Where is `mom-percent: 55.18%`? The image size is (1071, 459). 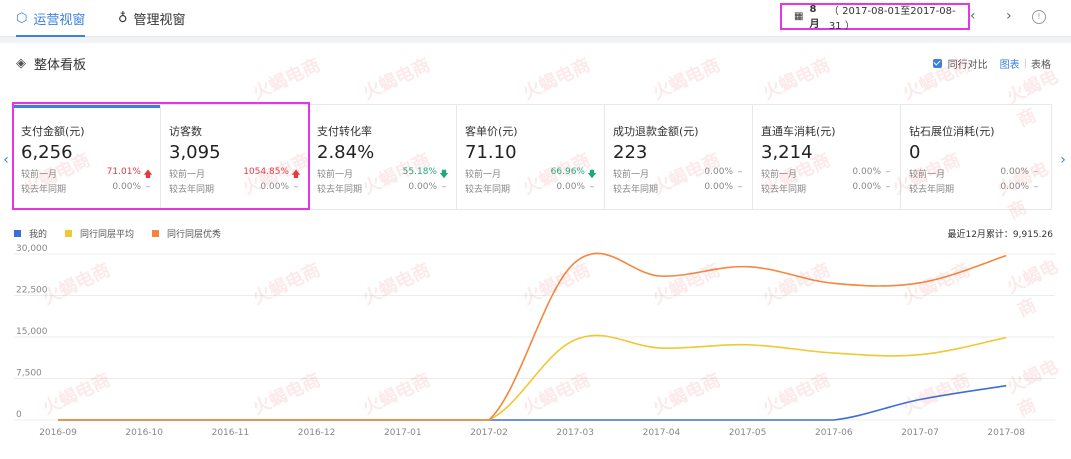 mom-percent: 55.18% is located at coordinates (419, 172).